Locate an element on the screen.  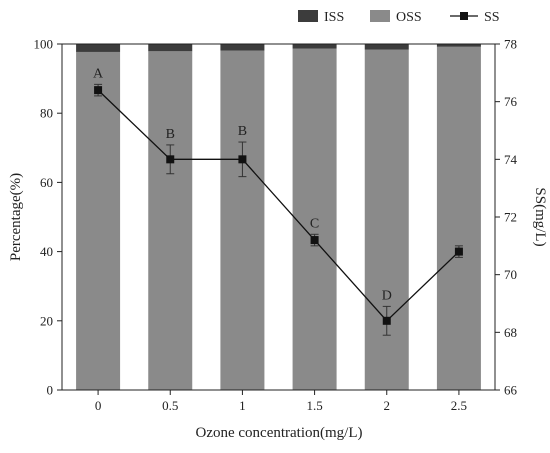
significance-letter: D is located at coordinates (387, 295).